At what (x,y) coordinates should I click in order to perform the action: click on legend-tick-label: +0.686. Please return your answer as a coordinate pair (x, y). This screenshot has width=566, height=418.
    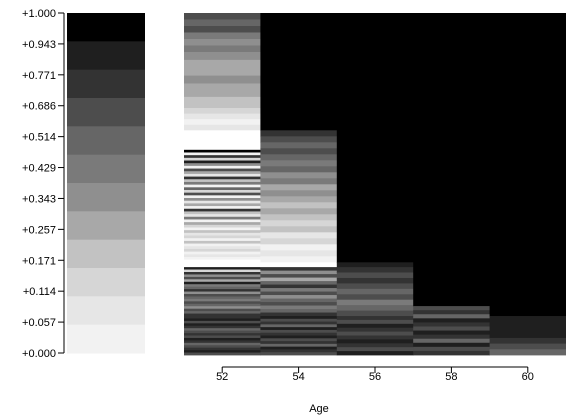
    Looking at the image, I should click on (39, 107).